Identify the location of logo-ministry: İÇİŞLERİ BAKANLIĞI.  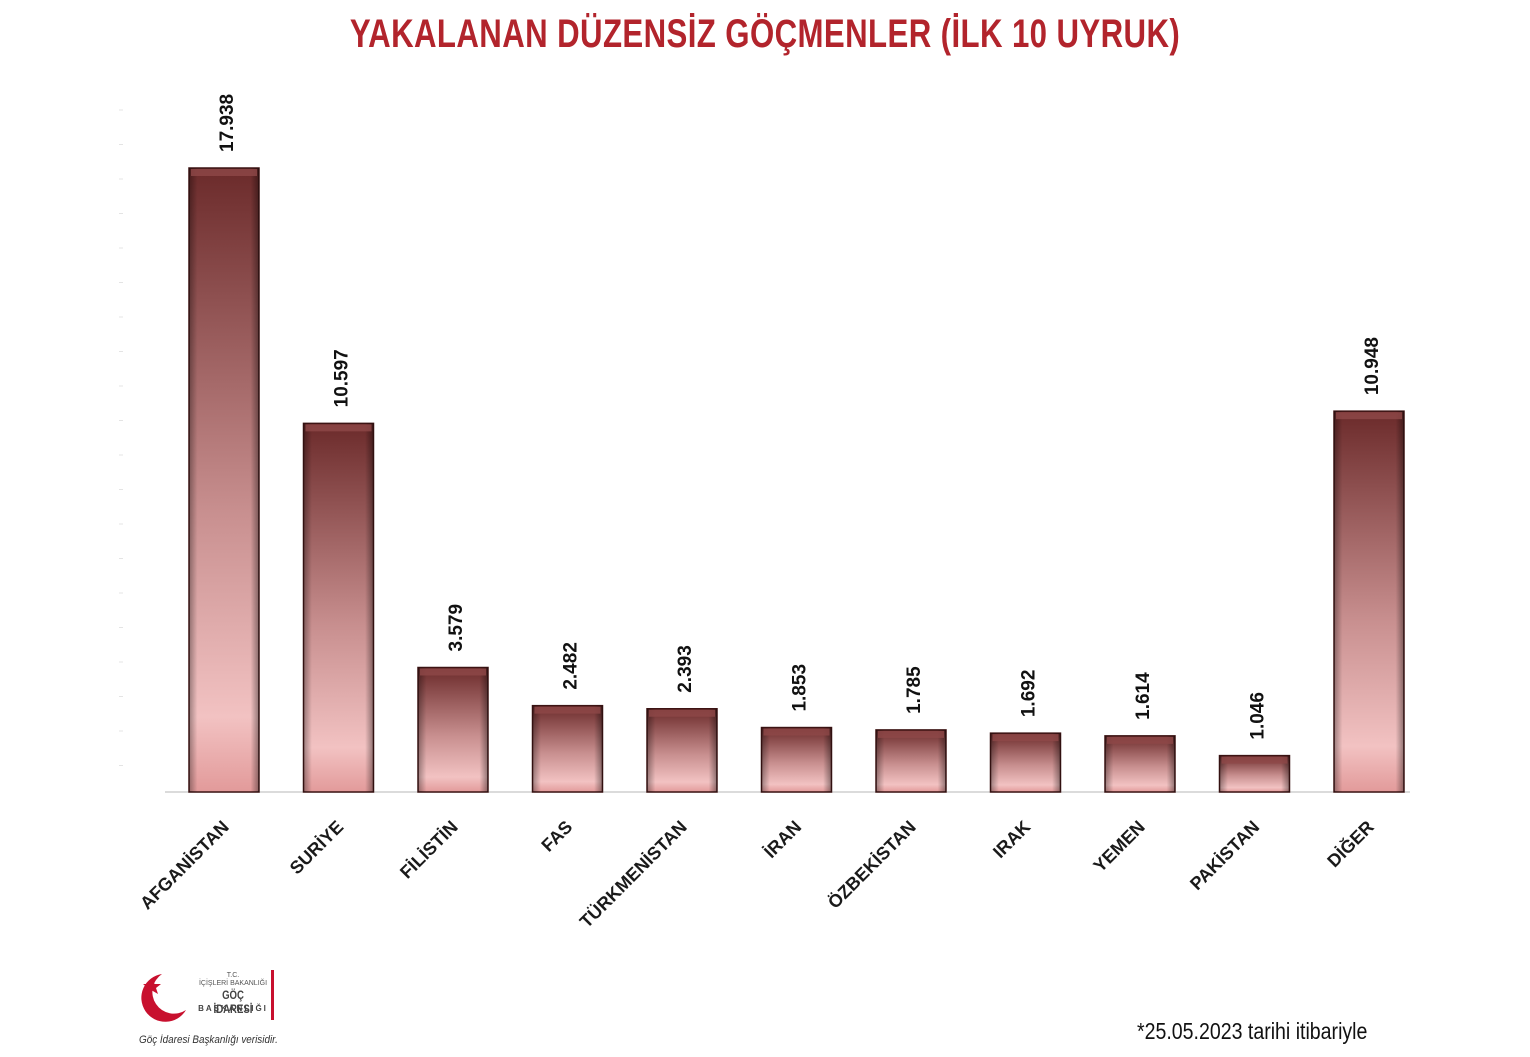
(233, 983).